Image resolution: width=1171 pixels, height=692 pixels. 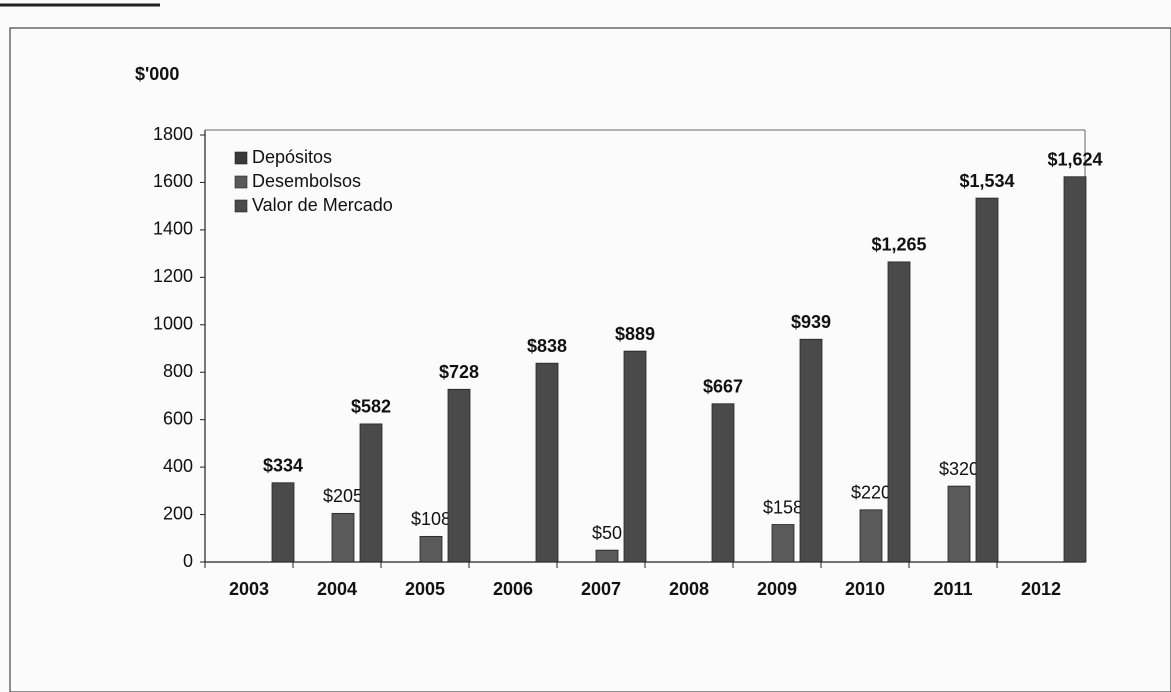 What do you see at coordinates (178, 371) in the screenshot?
I see `y-tick-label: 800` at bounding box center [178, 371].